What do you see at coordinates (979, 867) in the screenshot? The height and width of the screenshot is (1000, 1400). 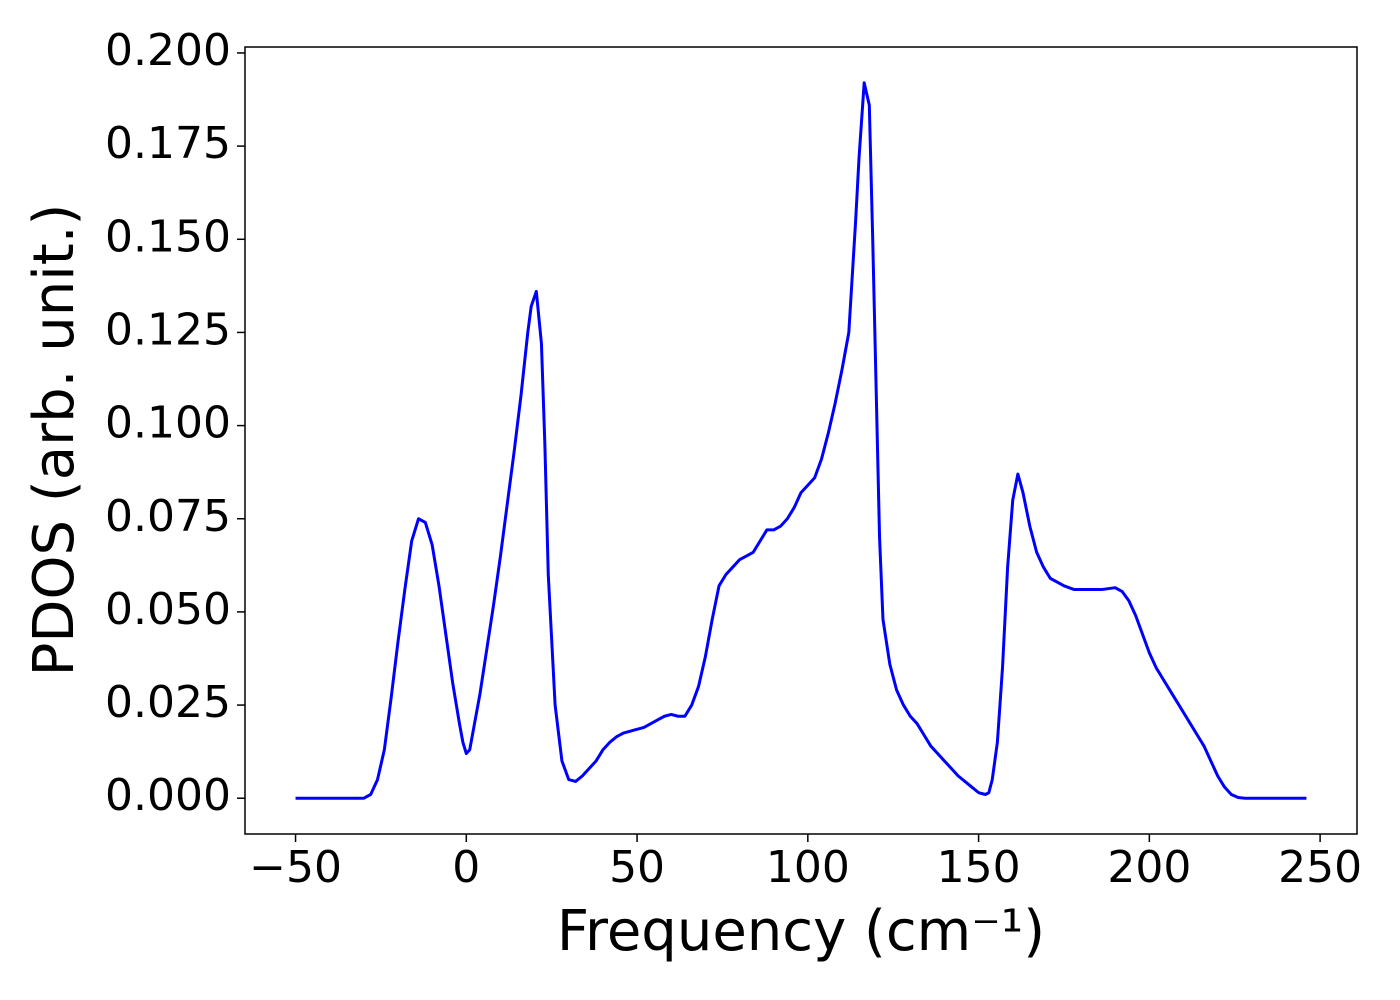 I see `x-tick-label: 150` at bounding box center [979, 867].